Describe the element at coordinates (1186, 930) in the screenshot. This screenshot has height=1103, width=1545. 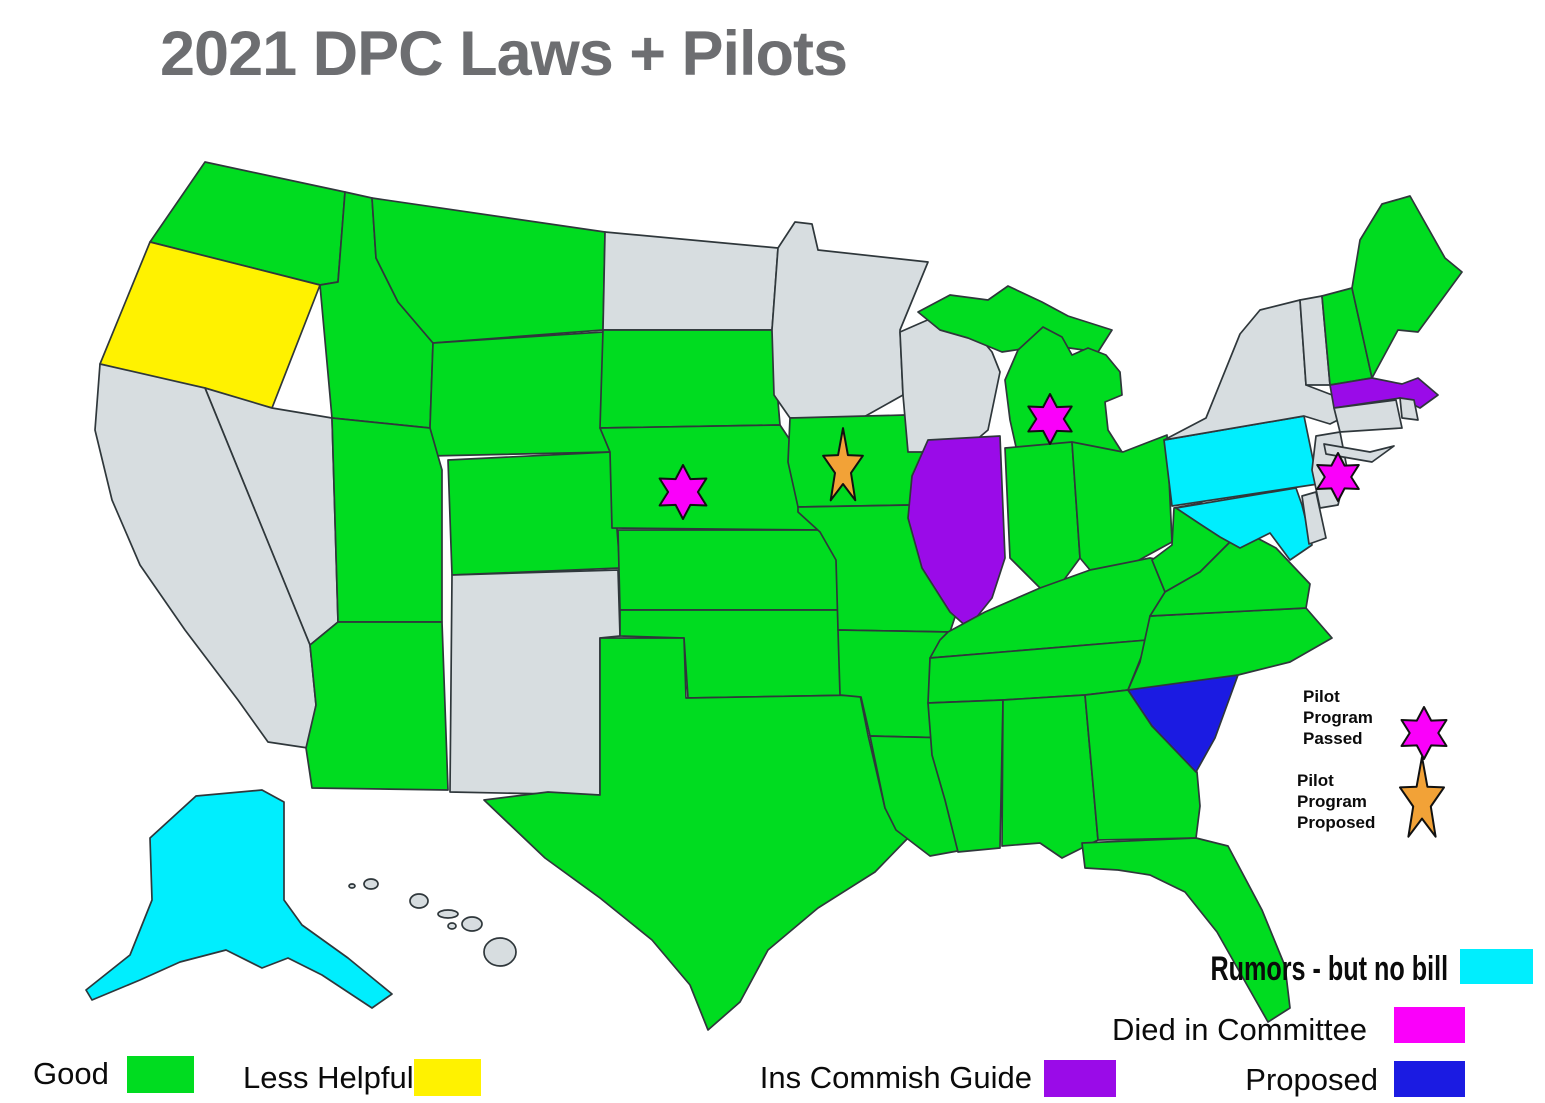
I see `state-fl` at that location.